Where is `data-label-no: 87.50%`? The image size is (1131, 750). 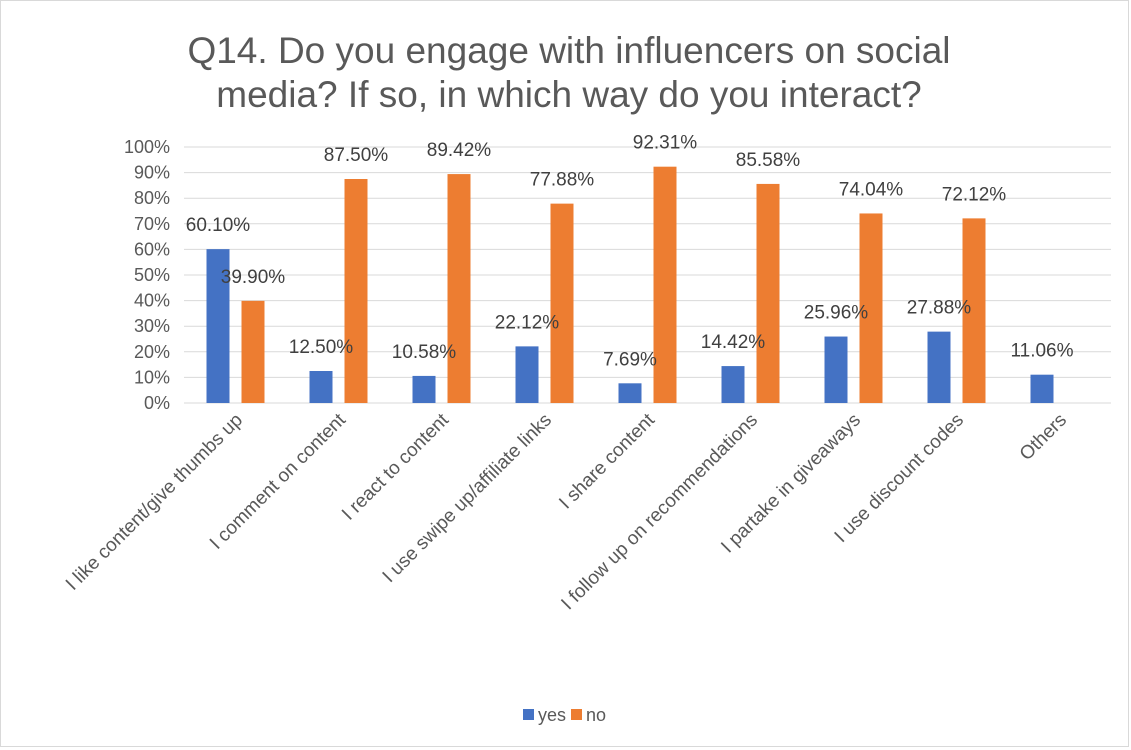
data-label-no: 87.50% is located at coordinates (356, 155).